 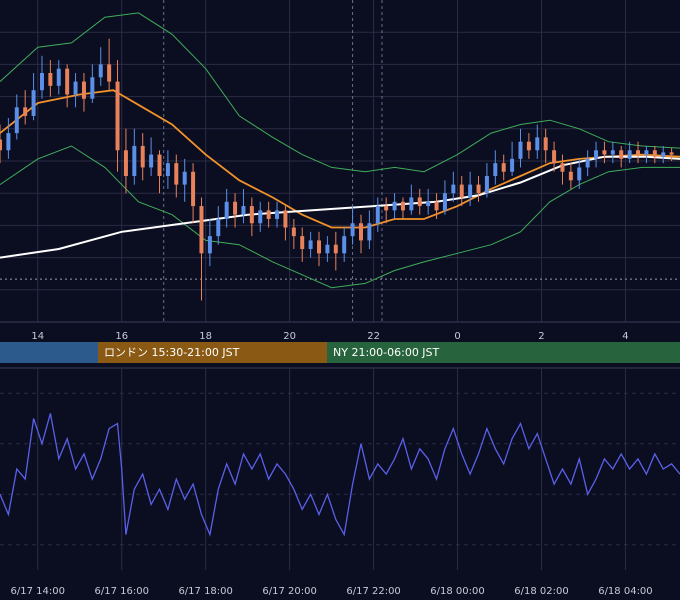 What do you see at coordinates (373, 591) in the screenshot?
I see `oscillator-x-tick-label: 6/17 22:00` at bounding box center [373, 591].